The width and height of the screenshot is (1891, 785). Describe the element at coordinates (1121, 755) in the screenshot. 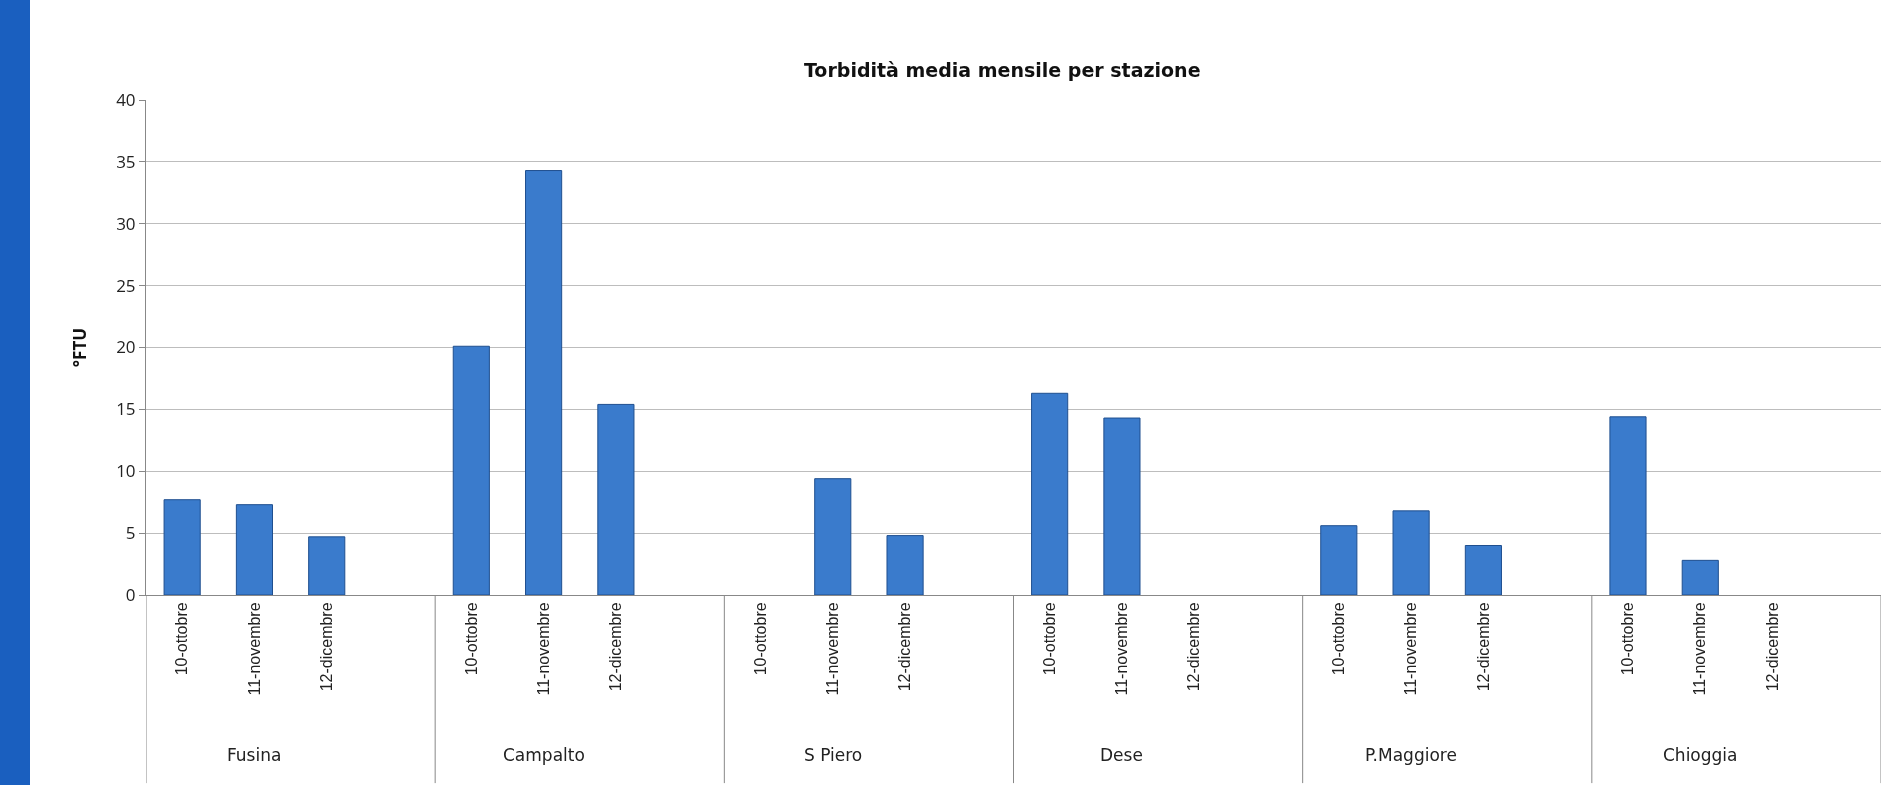

I see `text: Dese` at that location.